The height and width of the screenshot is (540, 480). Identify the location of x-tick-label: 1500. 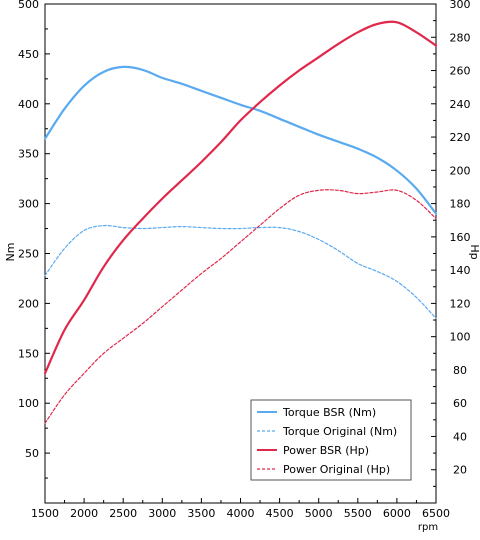
(45, 513).